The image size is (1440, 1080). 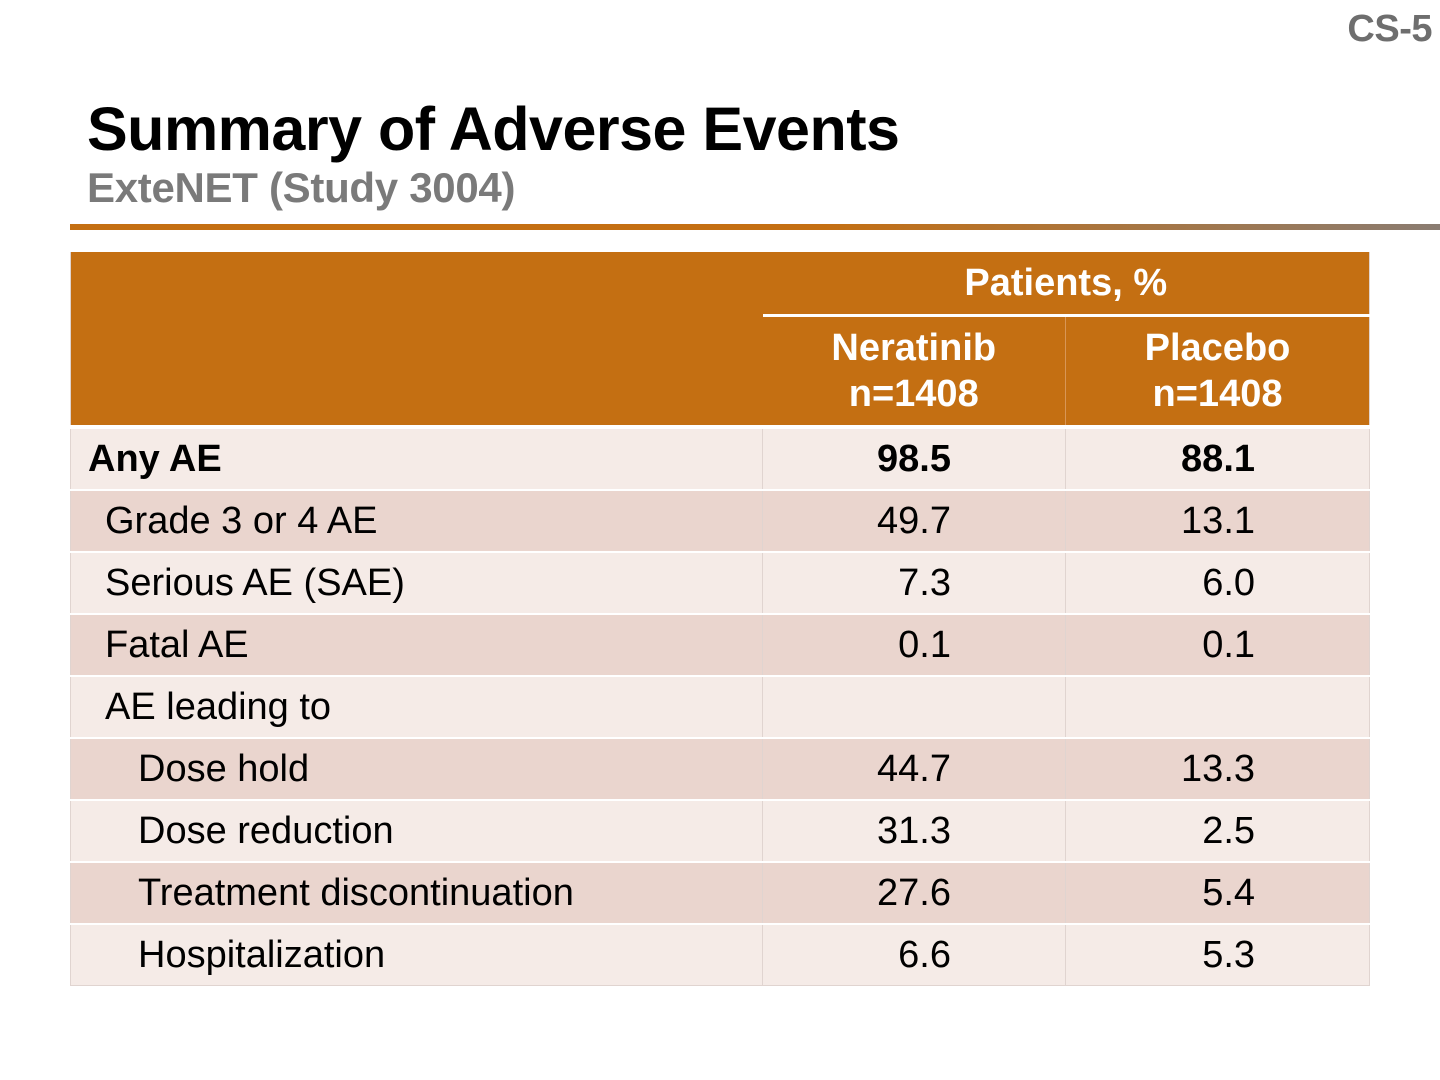 I want to click on placebo-arm-n: n=1408, so click(x=1217, y=394).